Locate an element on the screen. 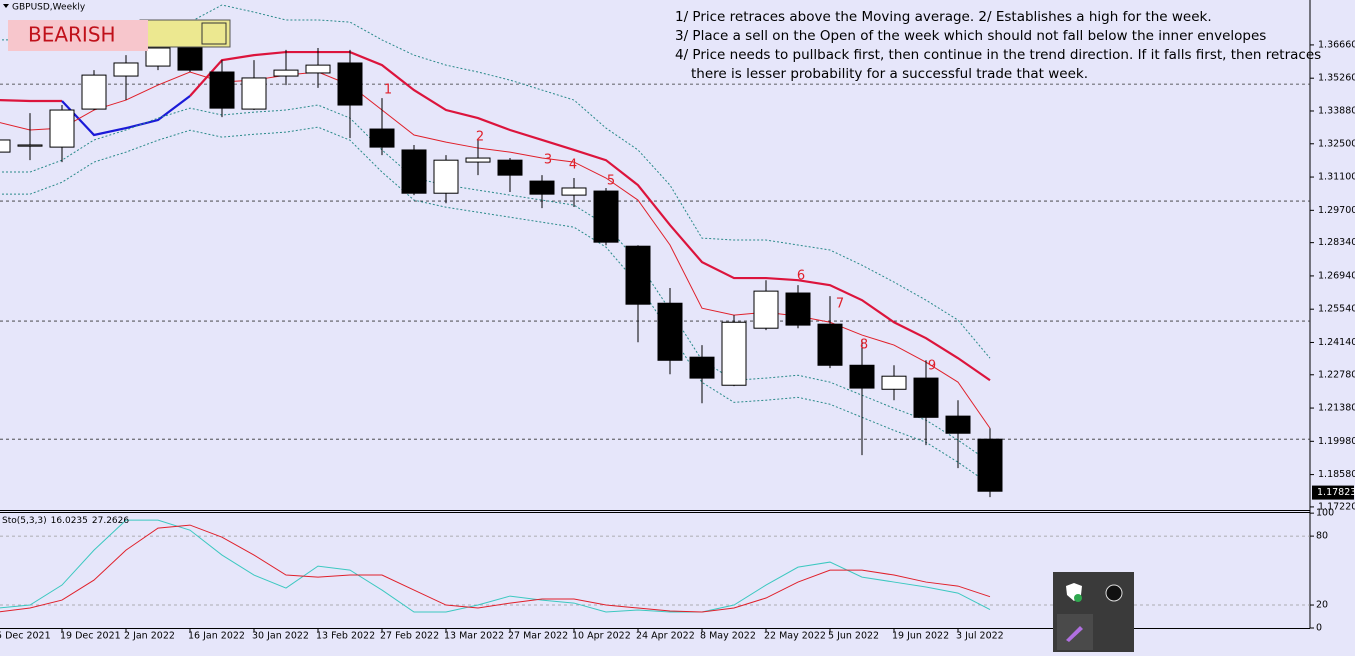 This screenshot has height=656, width=1355. x-tick-label: 19 Jun 2022 is located at coordinates (920, 636).